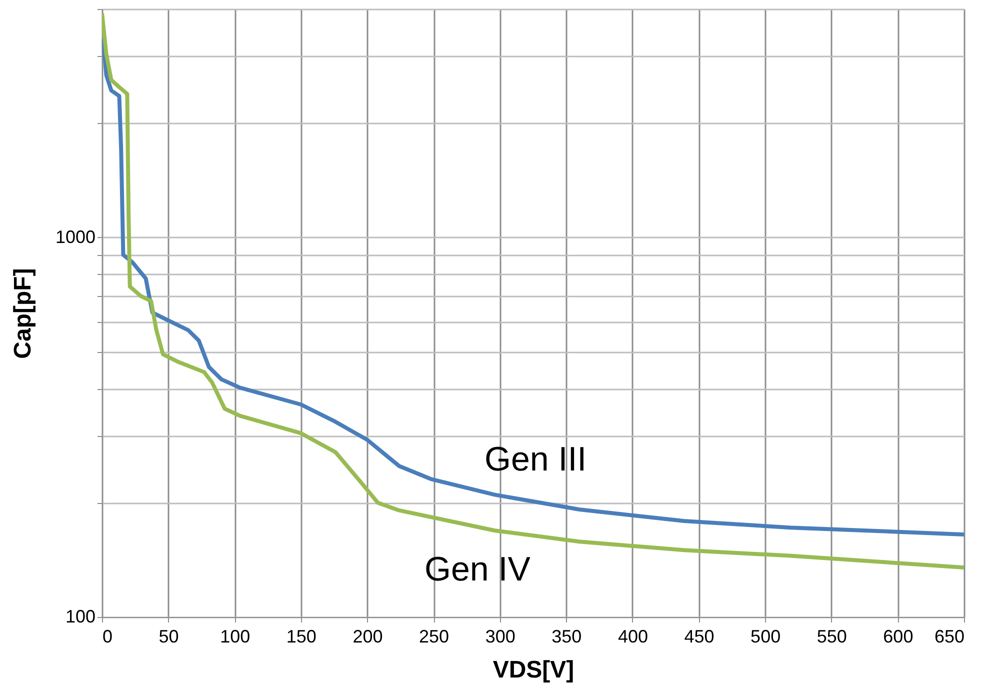 This screenshot has height=690, width=987. Describe the element at coordinates (765, 636) in the screenshot. I see `x-tick-label: 500` at that location.